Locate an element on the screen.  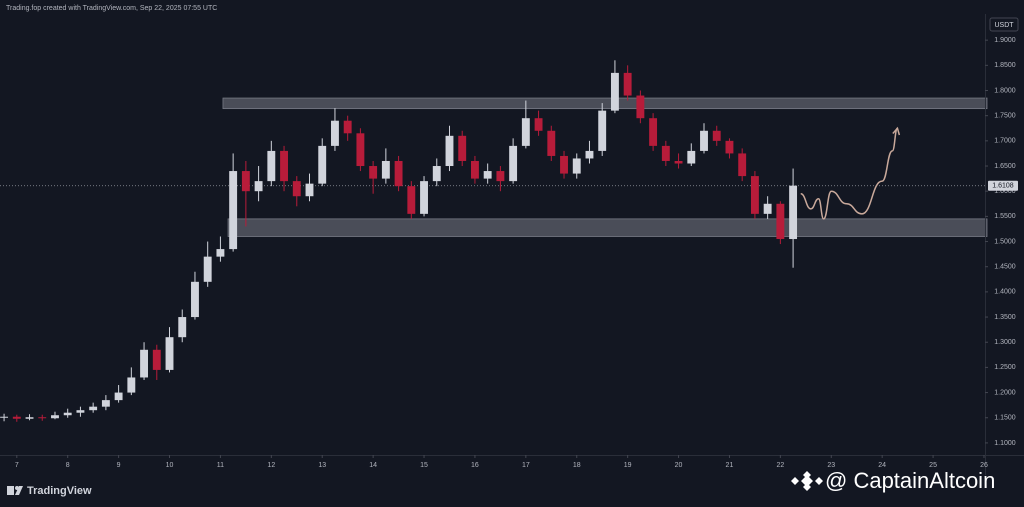
x-tick-label: 24 is located at coordinates (882, 465).